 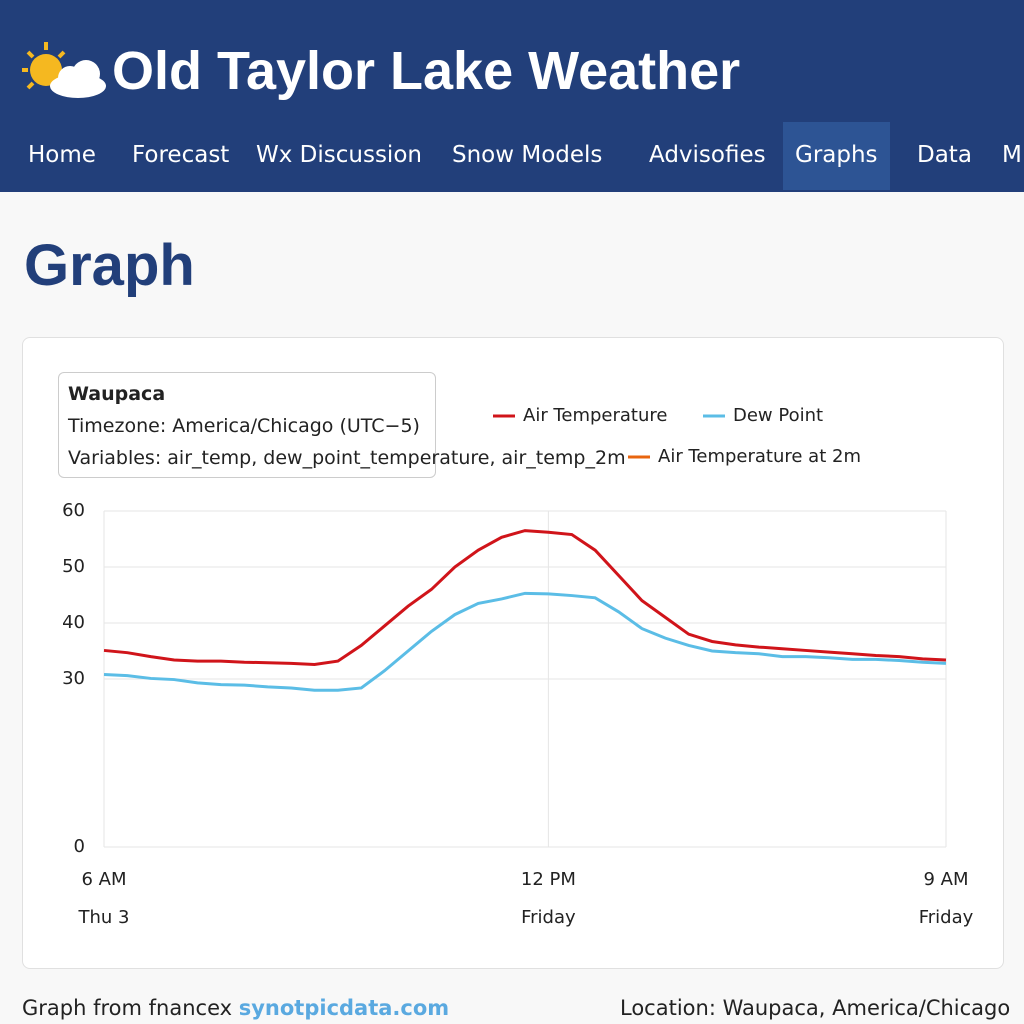 What do you see at coordinates (64, 70) in the screenshot?
I see `logo-icon` at bounding box center [64, 70].